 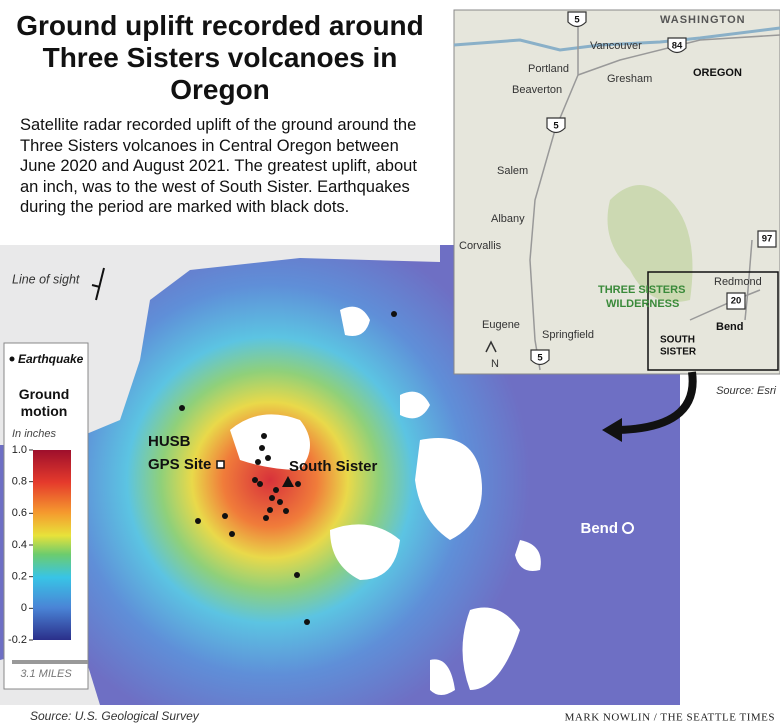 What do you see at coordinates (738, 282) in the screenshot?
I see `city-label: Redmond` at bounding box center [738, 282].